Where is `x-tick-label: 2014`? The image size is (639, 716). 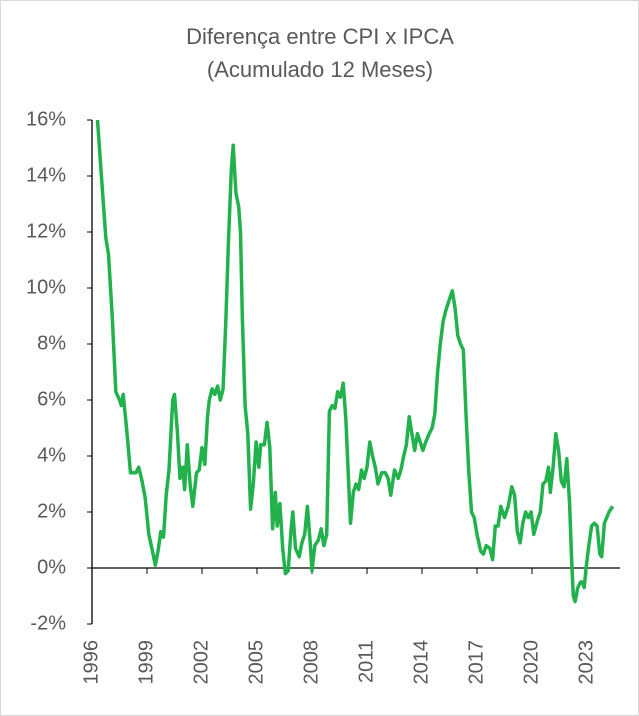
x-tick-label: 2014 is located at coordinates (421, 662).